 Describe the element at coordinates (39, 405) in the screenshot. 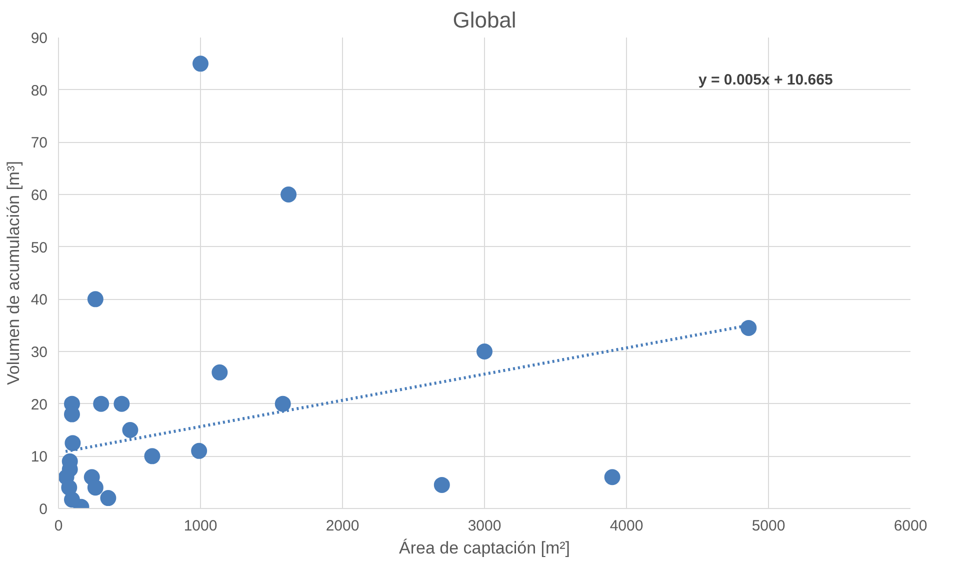

I see `y-tick-label: 20` at that location.